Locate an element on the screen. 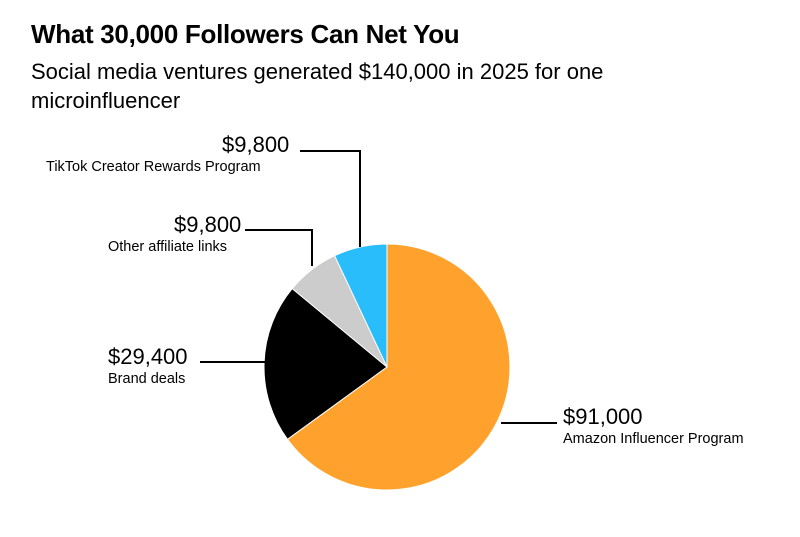  pie-slice-brand-deals is located at coordinates (325, 363).